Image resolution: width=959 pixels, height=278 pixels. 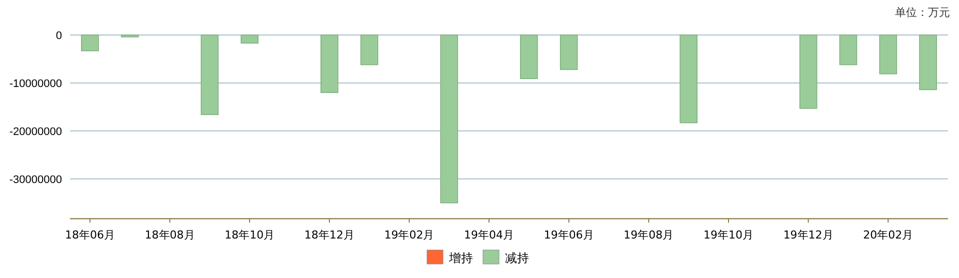 I want to click on y-tick-label: 0, so click(x=59, y=36).